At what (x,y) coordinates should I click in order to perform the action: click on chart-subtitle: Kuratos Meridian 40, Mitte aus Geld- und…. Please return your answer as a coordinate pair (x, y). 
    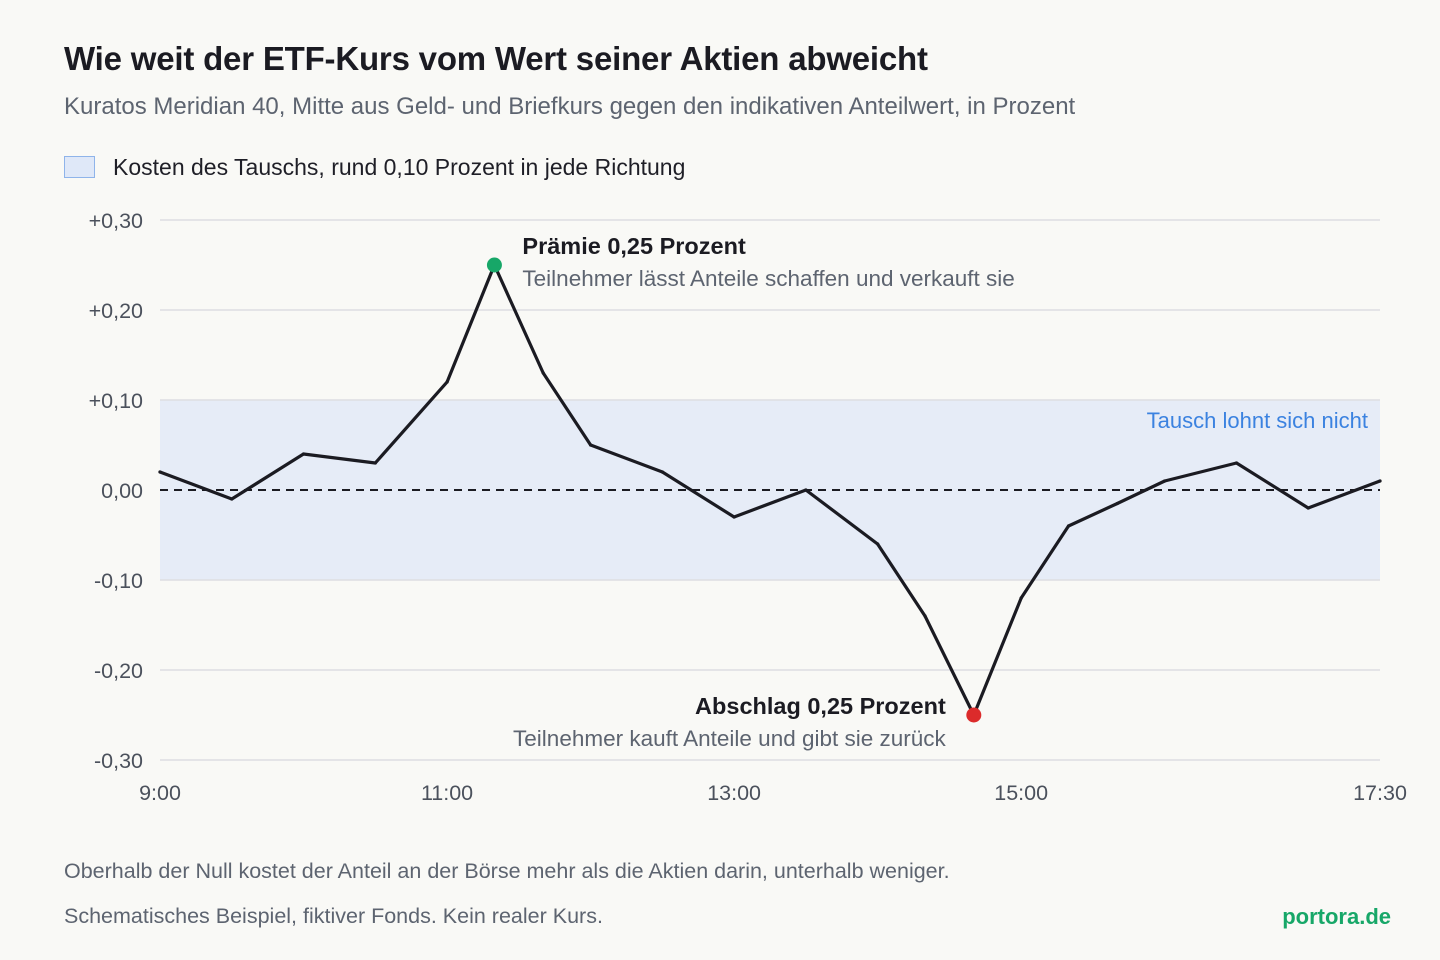
    Looking at the image, I should click on (570, 106).